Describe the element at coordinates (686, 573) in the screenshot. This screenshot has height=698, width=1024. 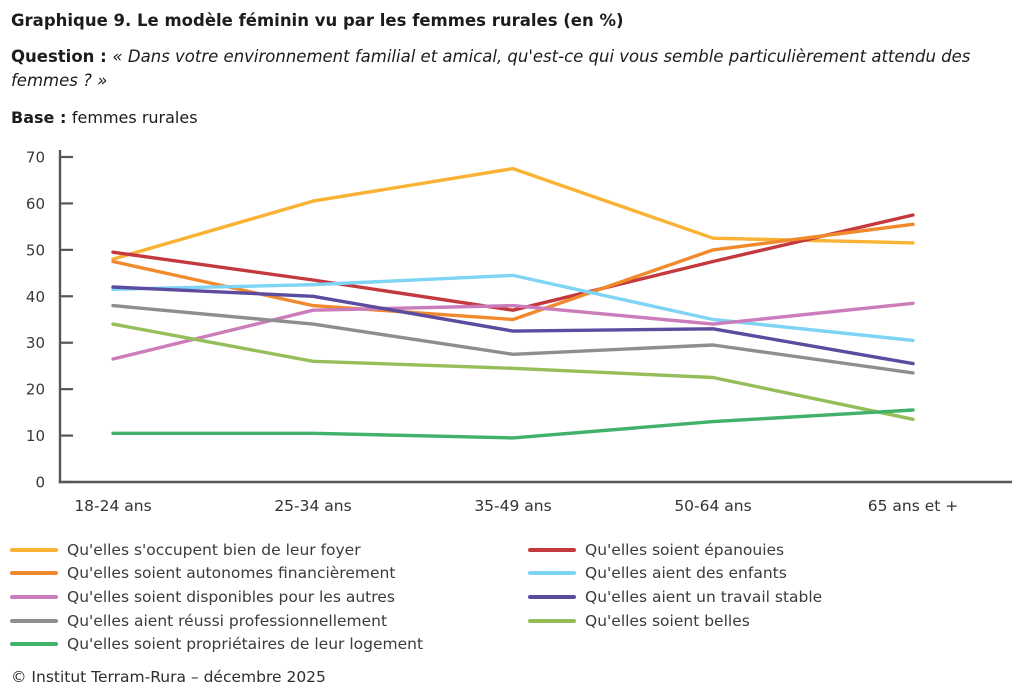
I see `legend-label: Qu'elles aient des enfants` at that location.